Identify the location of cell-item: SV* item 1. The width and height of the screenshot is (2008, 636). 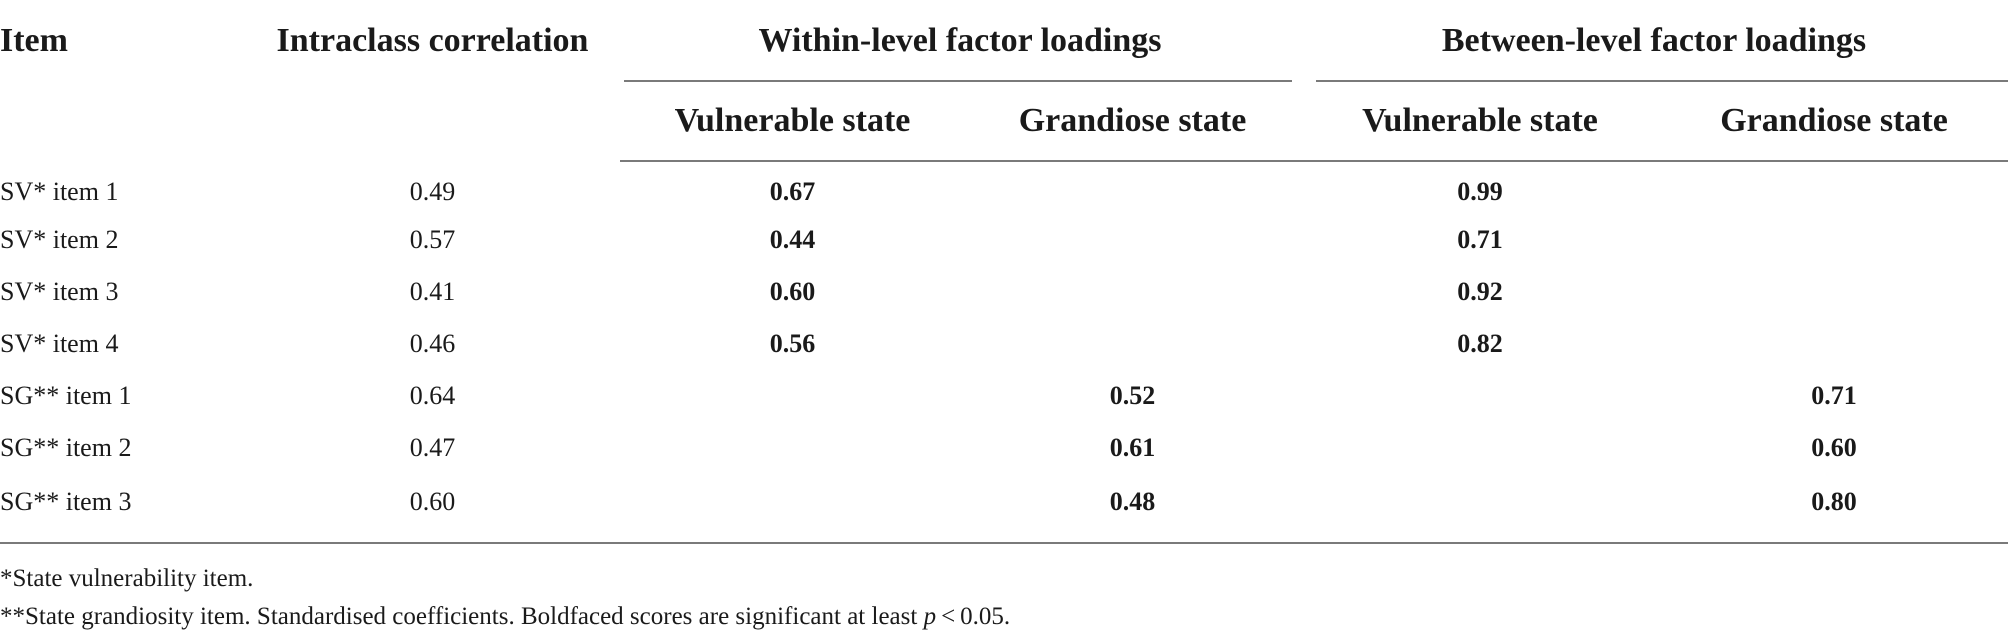
(59, 191).